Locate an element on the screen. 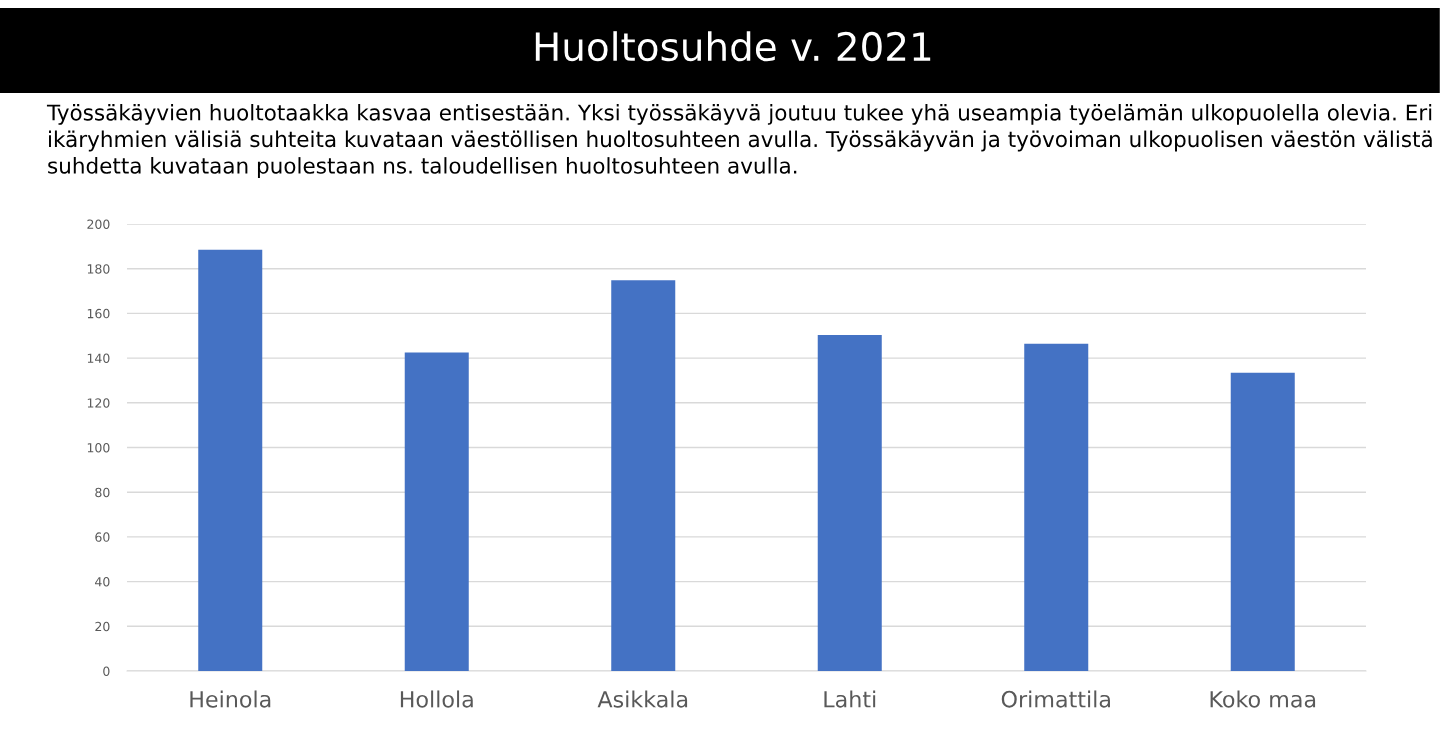 Image resolution: width=1447 pixels, height=742 pixels. y-tick-label: 0 is located at coordinates (106, 671).